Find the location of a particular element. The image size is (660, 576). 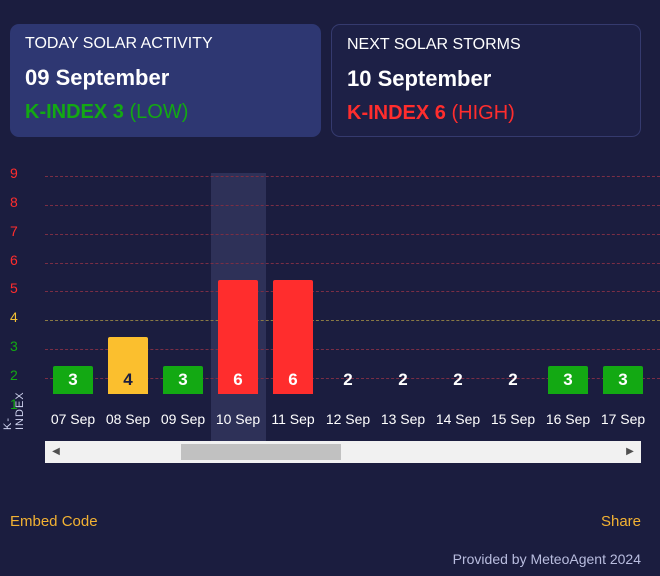

provided-by-credit: Provided by MeteoAgent 2024 is located at coordinates (546, 559).